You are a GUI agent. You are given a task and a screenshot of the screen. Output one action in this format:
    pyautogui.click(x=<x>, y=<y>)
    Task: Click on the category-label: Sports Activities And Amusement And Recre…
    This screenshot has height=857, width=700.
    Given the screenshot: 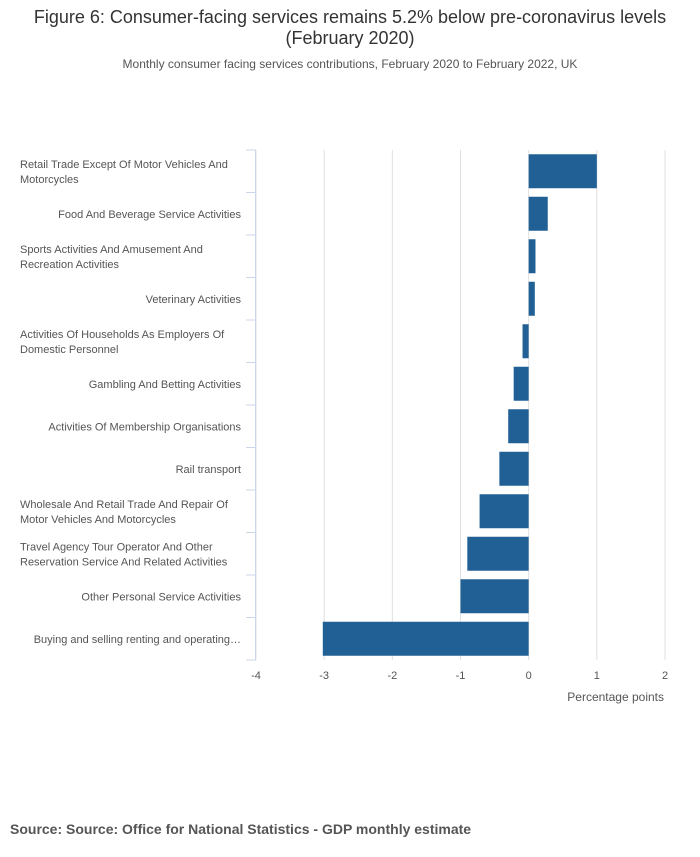 What is the action you would take?
    pyautogui.click(x=111, y=257)
    